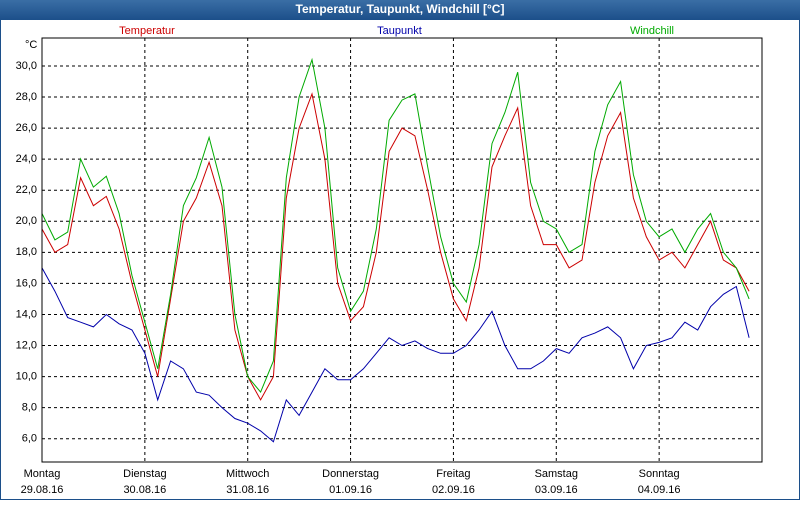  I want to click on x-tick-date: 31.08.16, so click(247, 490).